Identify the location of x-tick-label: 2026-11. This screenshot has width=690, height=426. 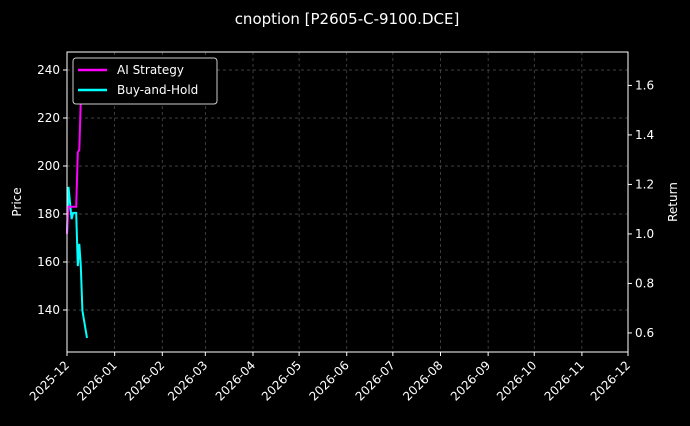
(564, 380).